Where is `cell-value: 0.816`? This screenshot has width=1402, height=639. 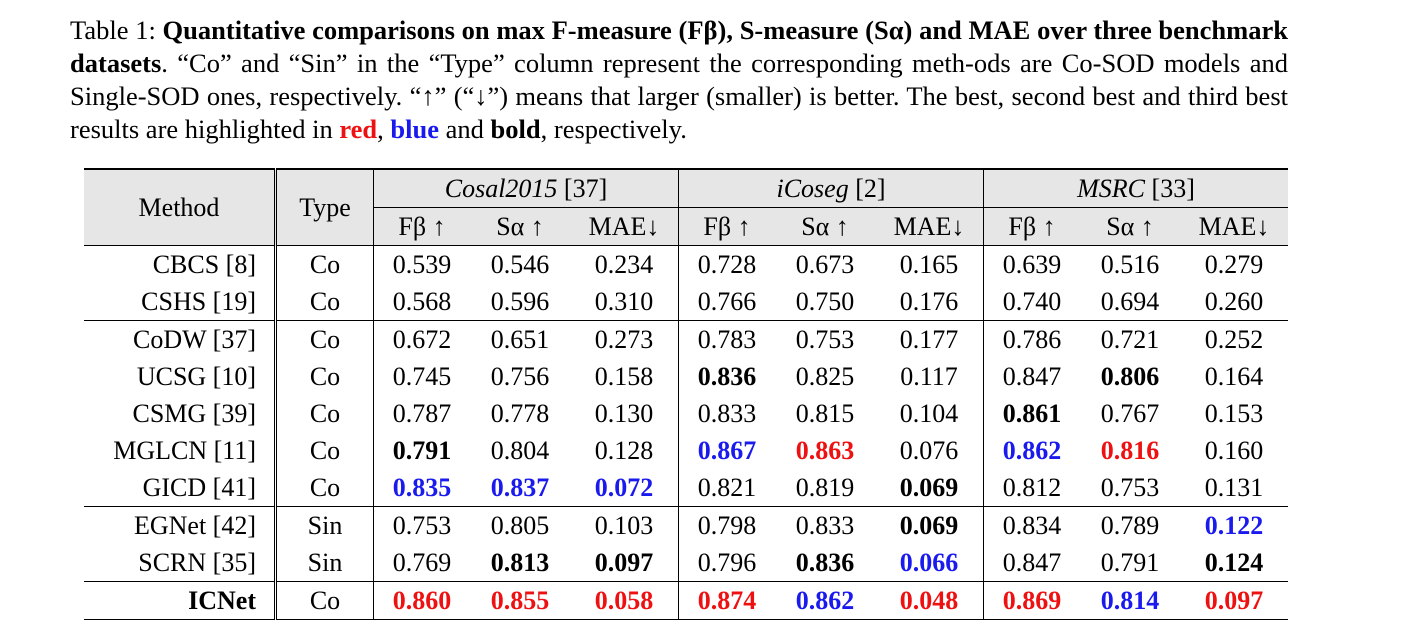 cell-value: 0.816 is located at coordinates (1130, 450).